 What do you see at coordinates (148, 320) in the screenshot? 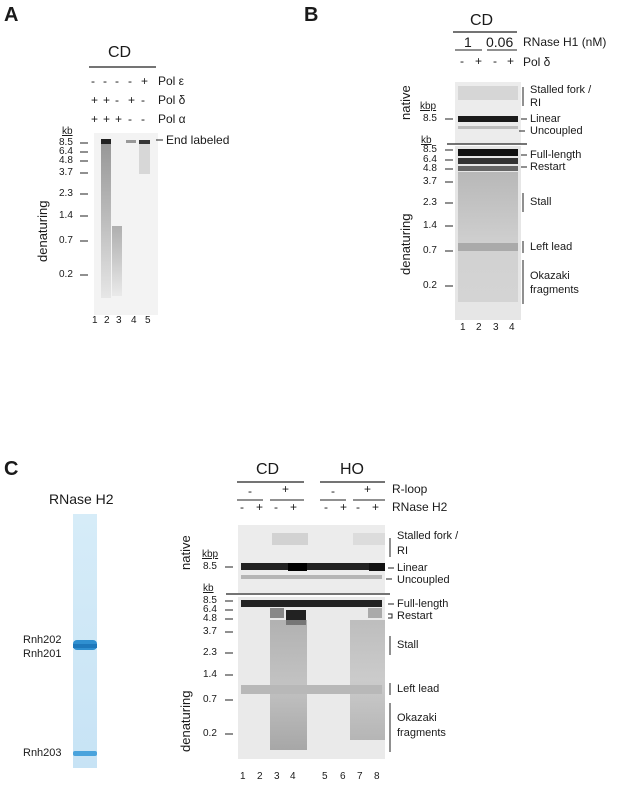
I see `lane-number: 5` at bounding box center [148, 320].